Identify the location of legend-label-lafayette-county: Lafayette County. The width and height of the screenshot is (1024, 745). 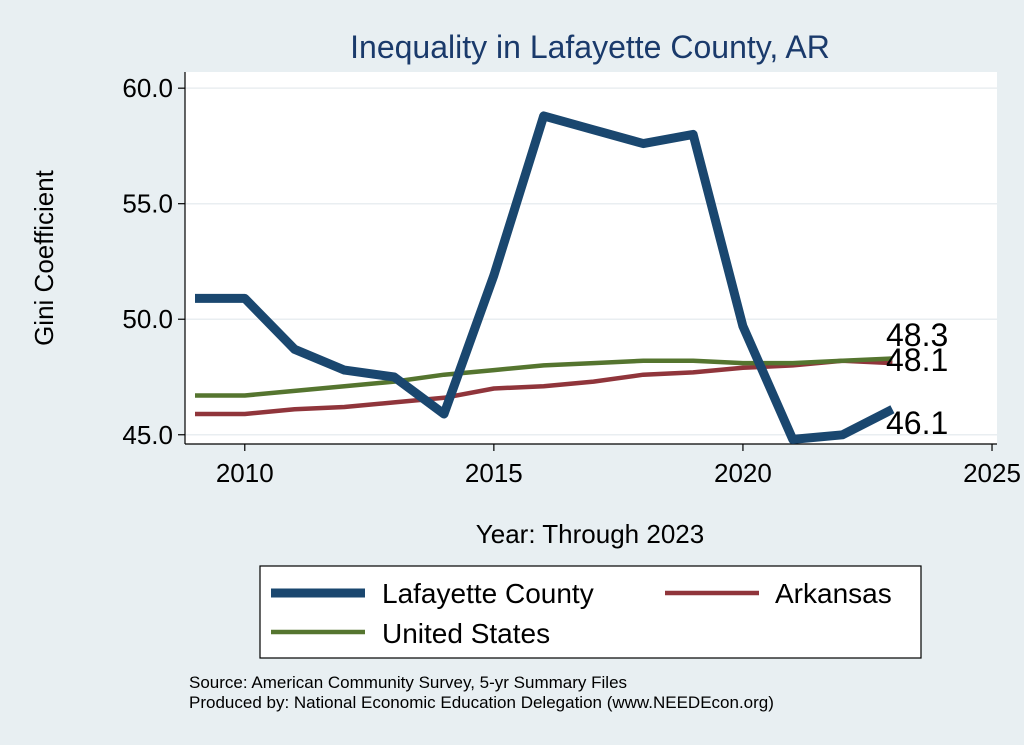
(488, 593).